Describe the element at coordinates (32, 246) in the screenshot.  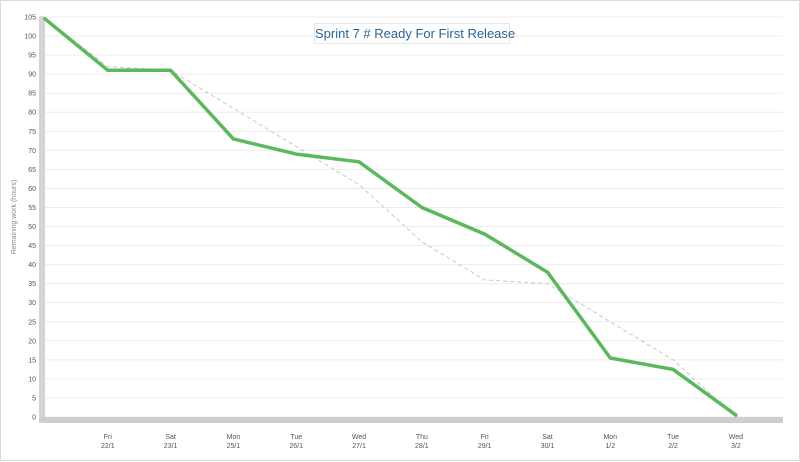
I see `y-tick-label: 45` at that location.